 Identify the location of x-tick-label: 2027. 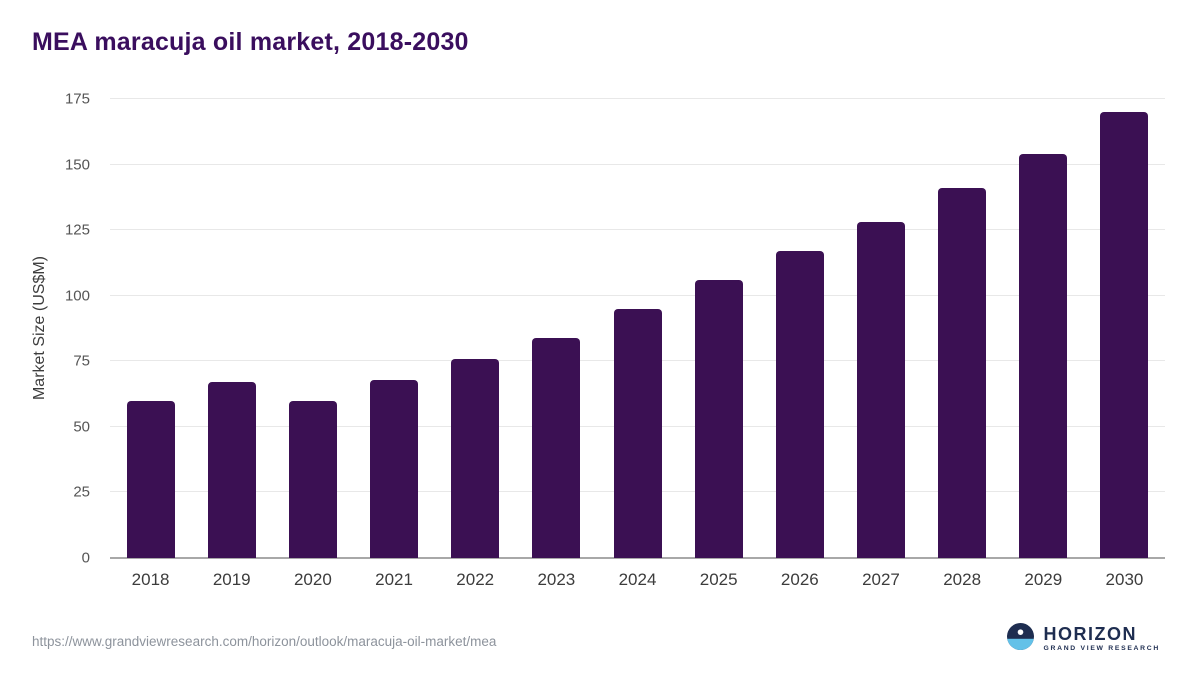
(881, 579).